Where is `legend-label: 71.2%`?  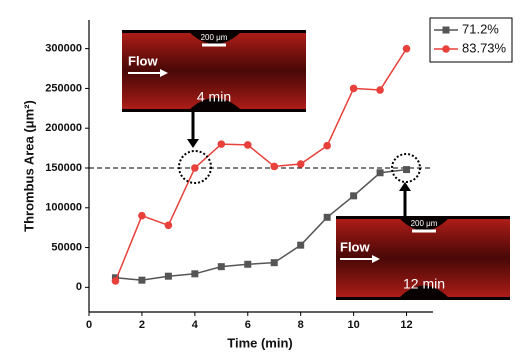
legend-label: 71.2% is located at coordinates (480, 28).